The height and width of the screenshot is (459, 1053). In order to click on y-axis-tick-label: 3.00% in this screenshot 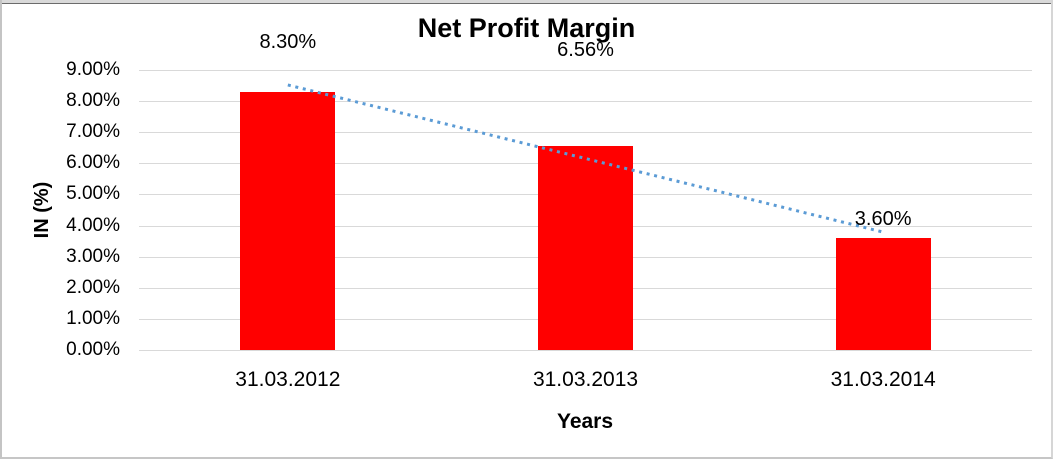, I will do `click(93, 256)`.